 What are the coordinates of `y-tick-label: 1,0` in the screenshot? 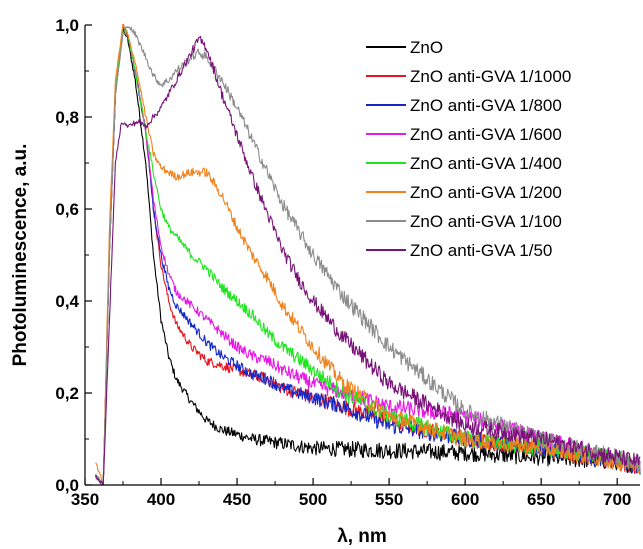 It's located at (67, 25).